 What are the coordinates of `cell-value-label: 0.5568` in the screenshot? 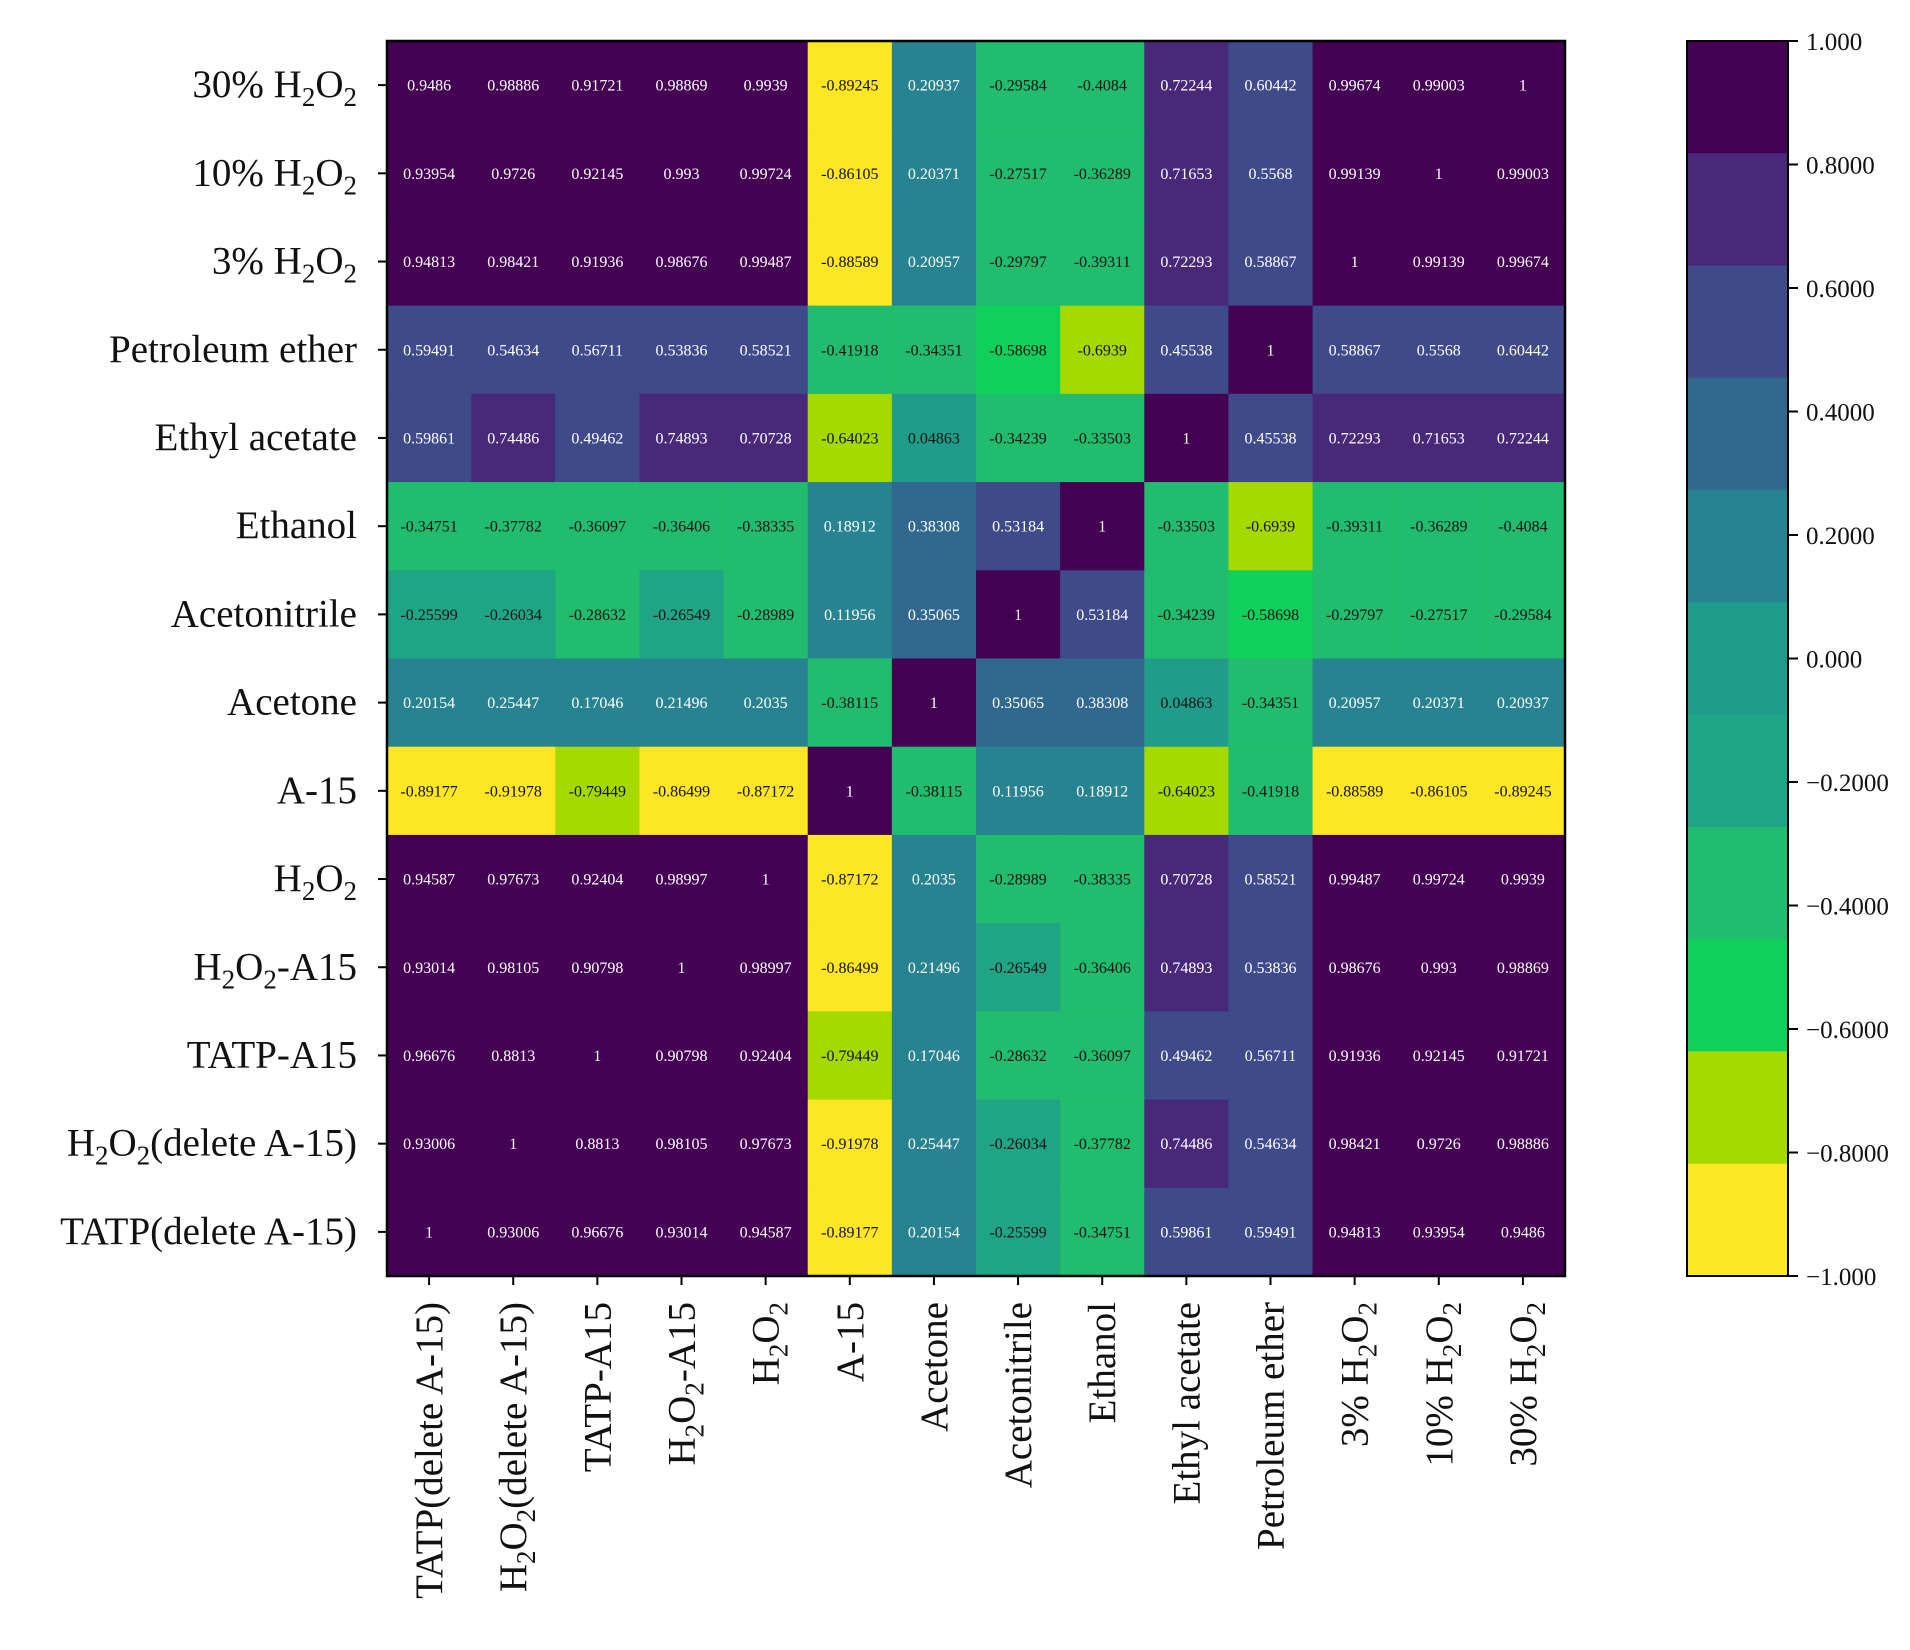 It's located at (1439, 350).